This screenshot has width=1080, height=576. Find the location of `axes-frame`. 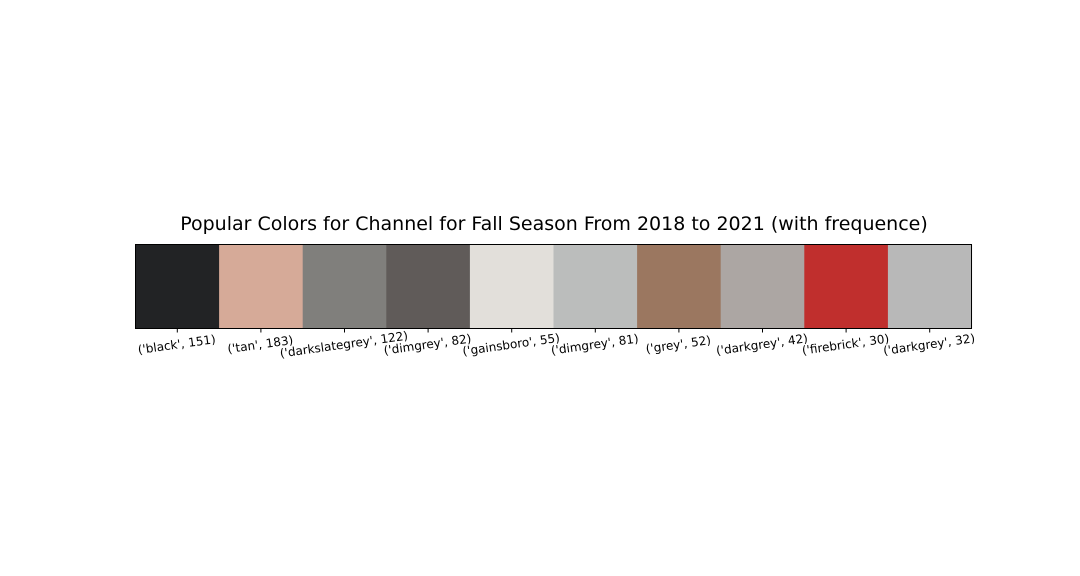

axes-frame is located at coordinates (553, 286).